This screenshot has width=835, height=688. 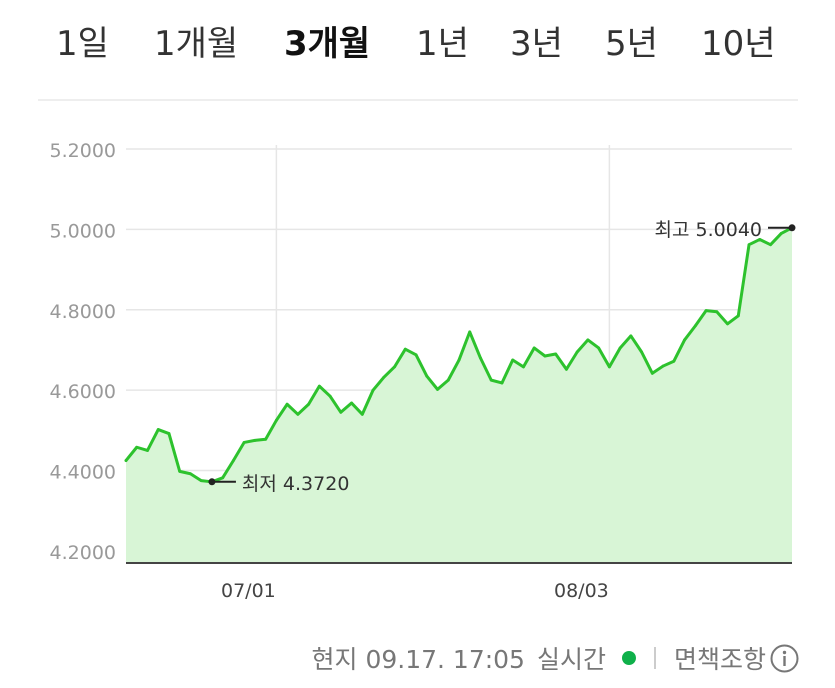 I want to click on footer-separator, so click(x=654, y=658).